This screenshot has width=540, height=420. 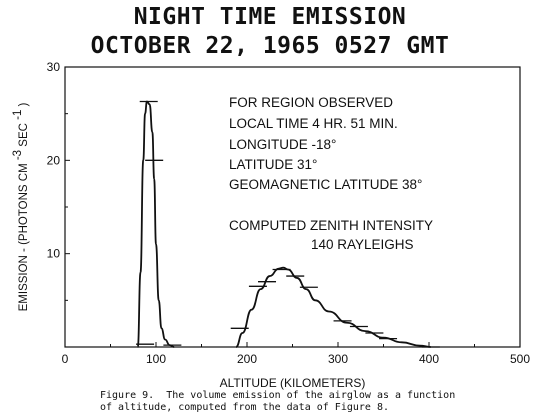 I want to click on annotation-line: 140 RAYLEIGHS, so click(x=362, y=244).